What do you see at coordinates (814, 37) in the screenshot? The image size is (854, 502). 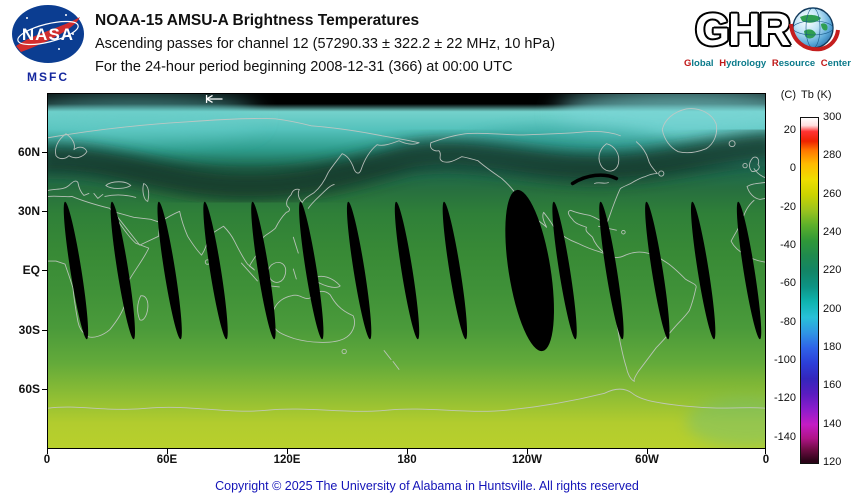 I see `ghrc-red-swoosh-icon` at bounding box center [814, 37].